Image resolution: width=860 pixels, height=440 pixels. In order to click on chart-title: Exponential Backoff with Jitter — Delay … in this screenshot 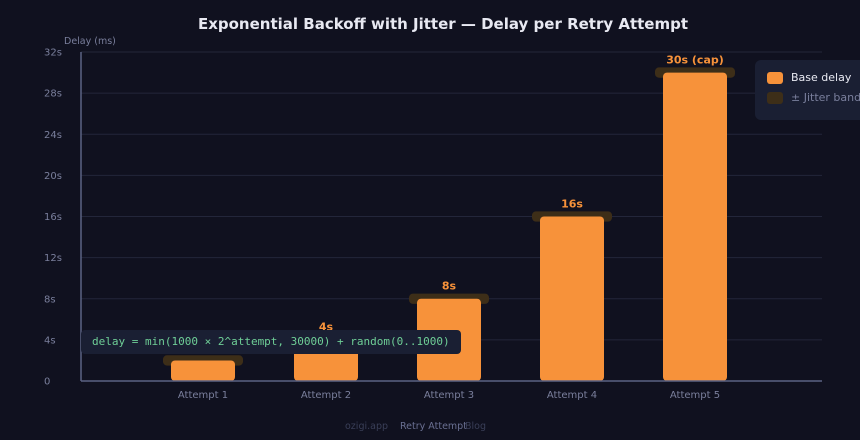, I will do `click(443, 24)`.